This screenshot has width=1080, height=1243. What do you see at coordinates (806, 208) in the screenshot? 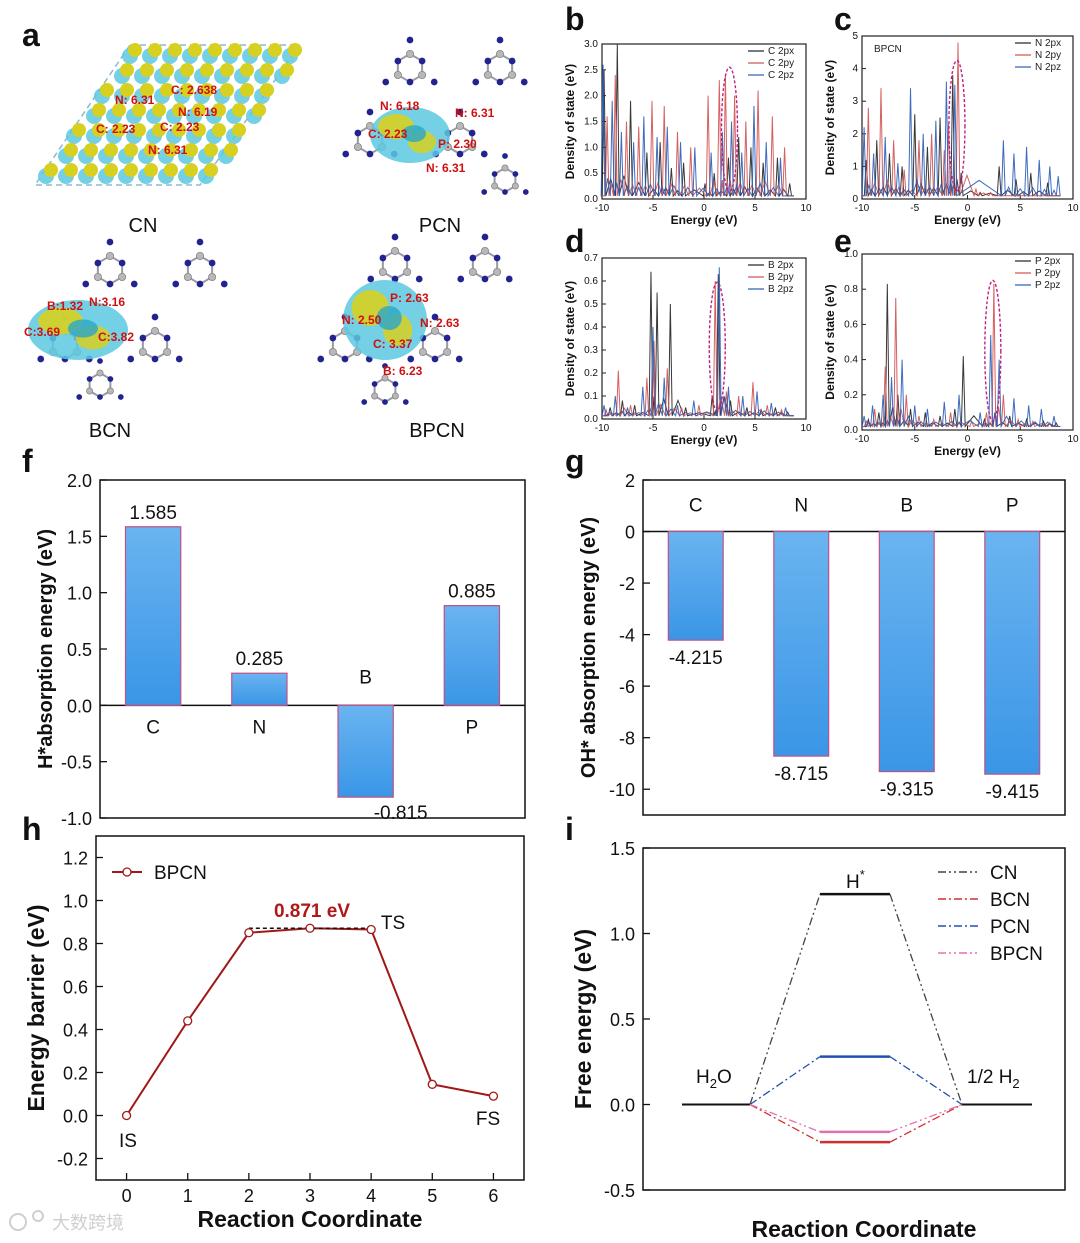
I see `b-x-tick-label: 10` at bounding box center [806, 208].